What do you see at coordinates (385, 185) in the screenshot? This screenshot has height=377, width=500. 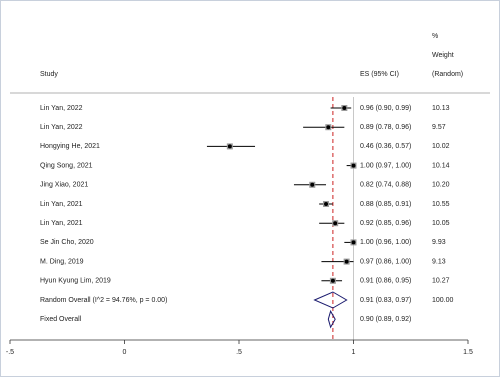 I see `es-label: 0.82 (0.74, 0.88)` at bounding box center [385, 185].